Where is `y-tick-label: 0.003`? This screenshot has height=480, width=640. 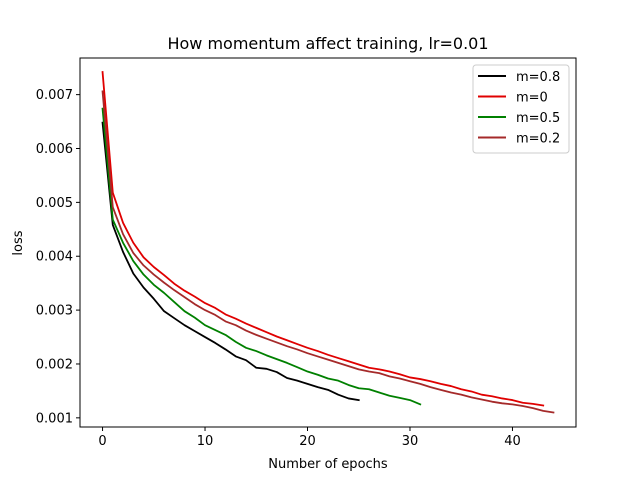 y-tick-label: 0.003 is located at coordinates (54, 311).